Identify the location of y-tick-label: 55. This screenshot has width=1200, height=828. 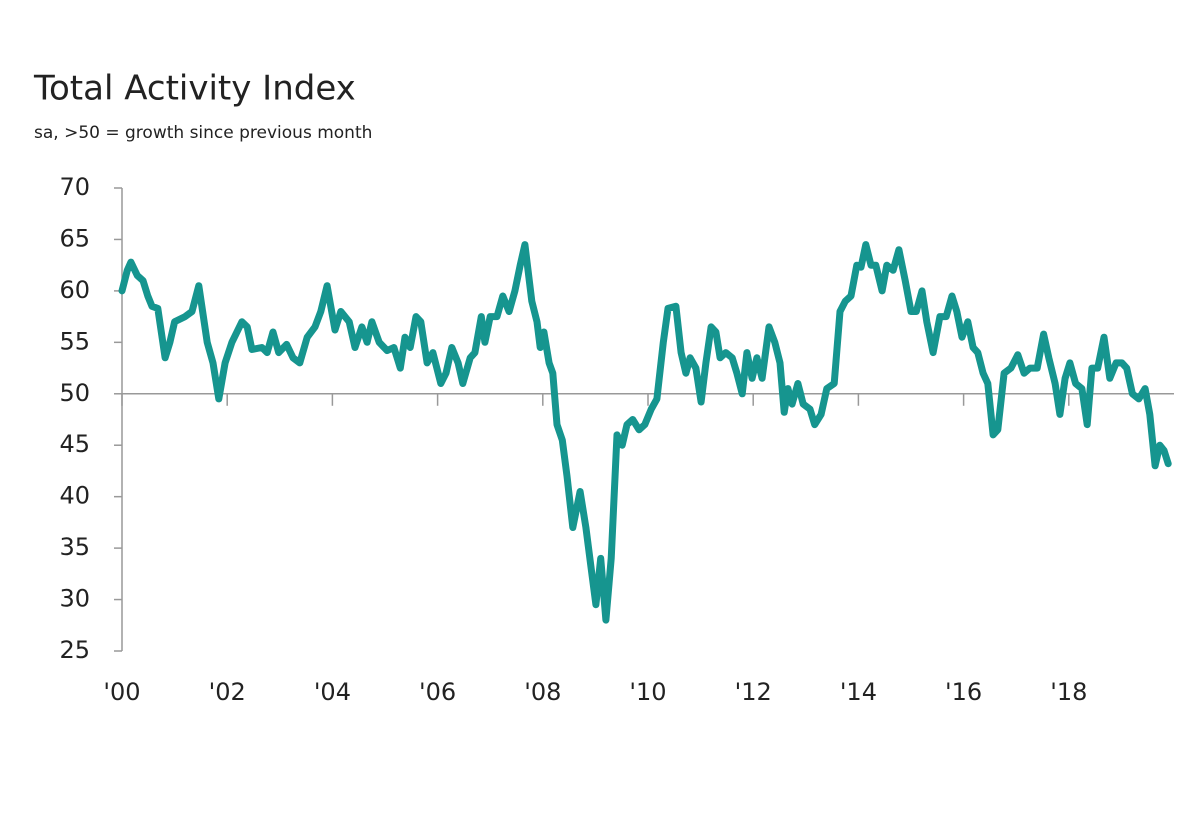
(74, 341).